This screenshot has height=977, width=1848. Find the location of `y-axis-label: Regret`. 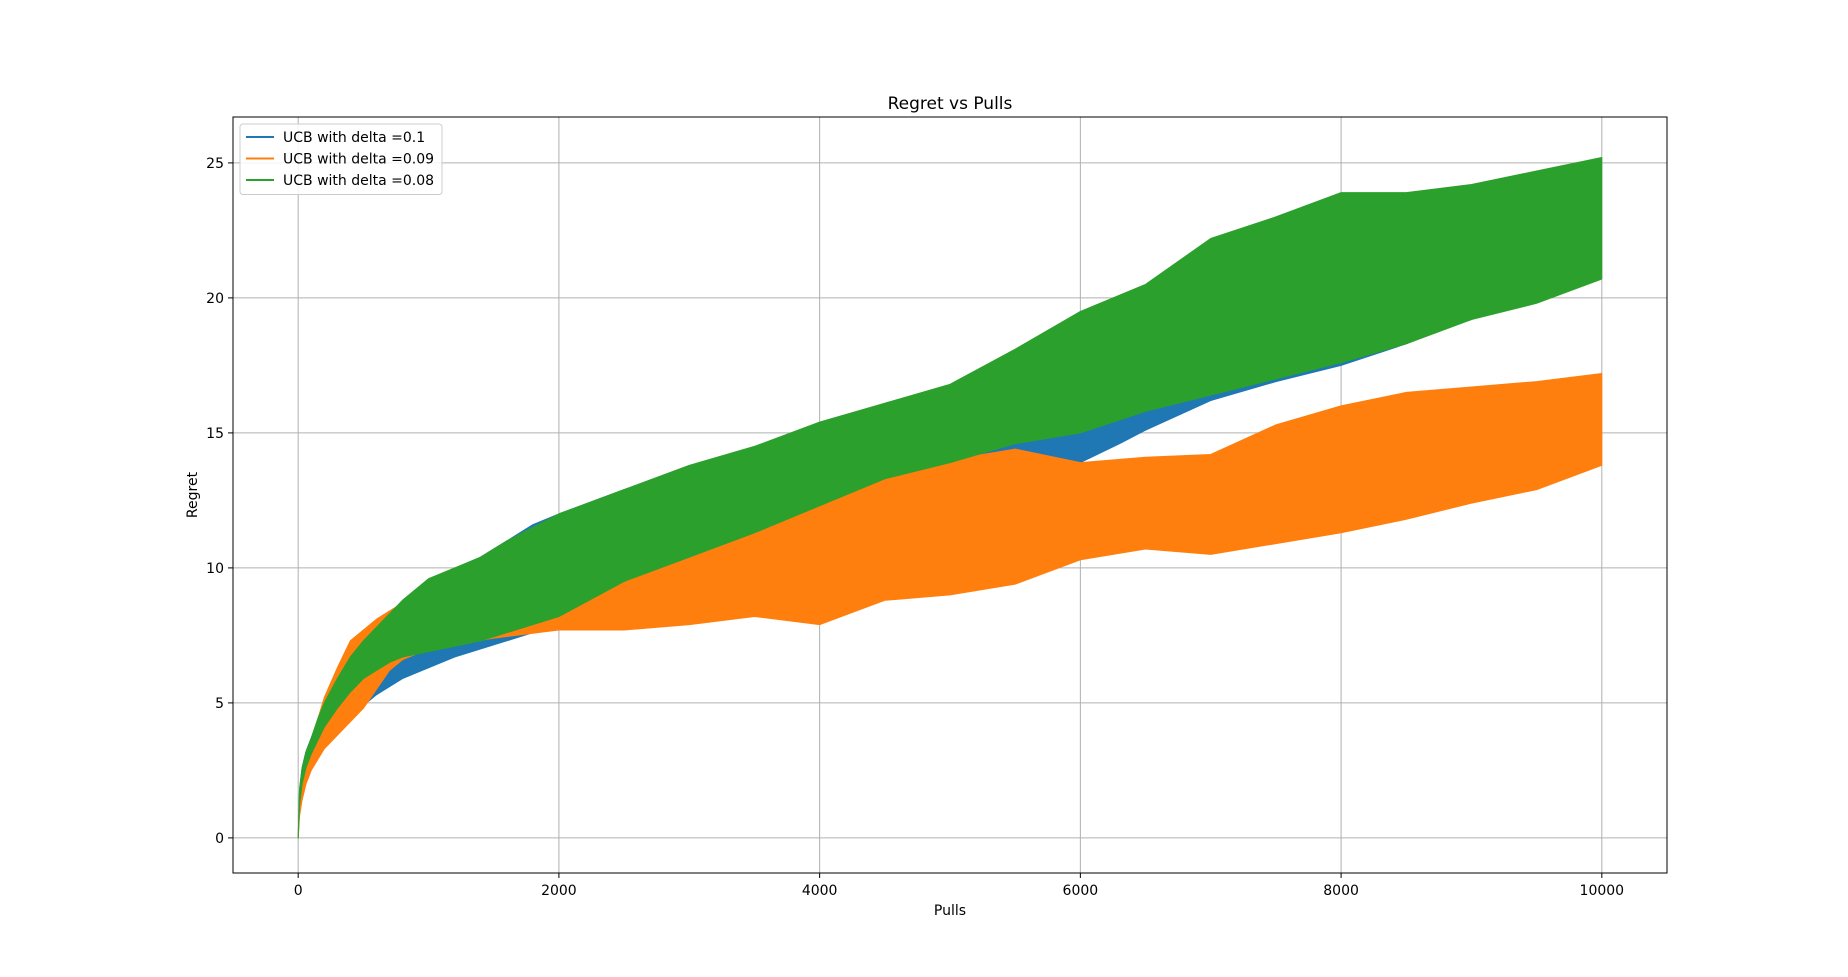

y-axis-label: Regret is located at coordinates (193, 494).